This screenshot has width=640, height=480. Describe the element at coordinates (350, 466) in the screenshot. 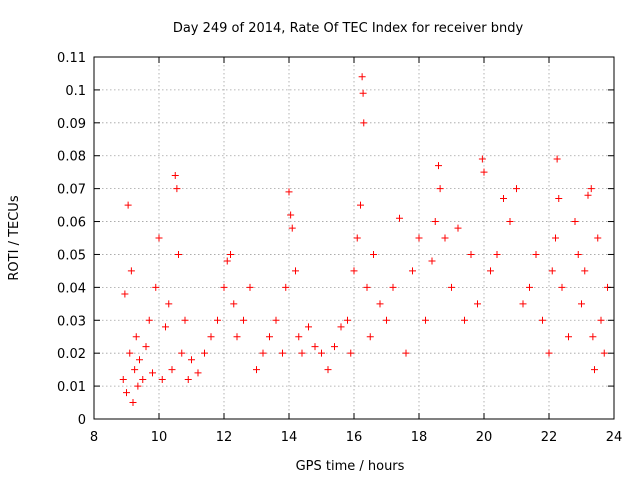

I see `x-axis-label: GPS time / hours` at that location.